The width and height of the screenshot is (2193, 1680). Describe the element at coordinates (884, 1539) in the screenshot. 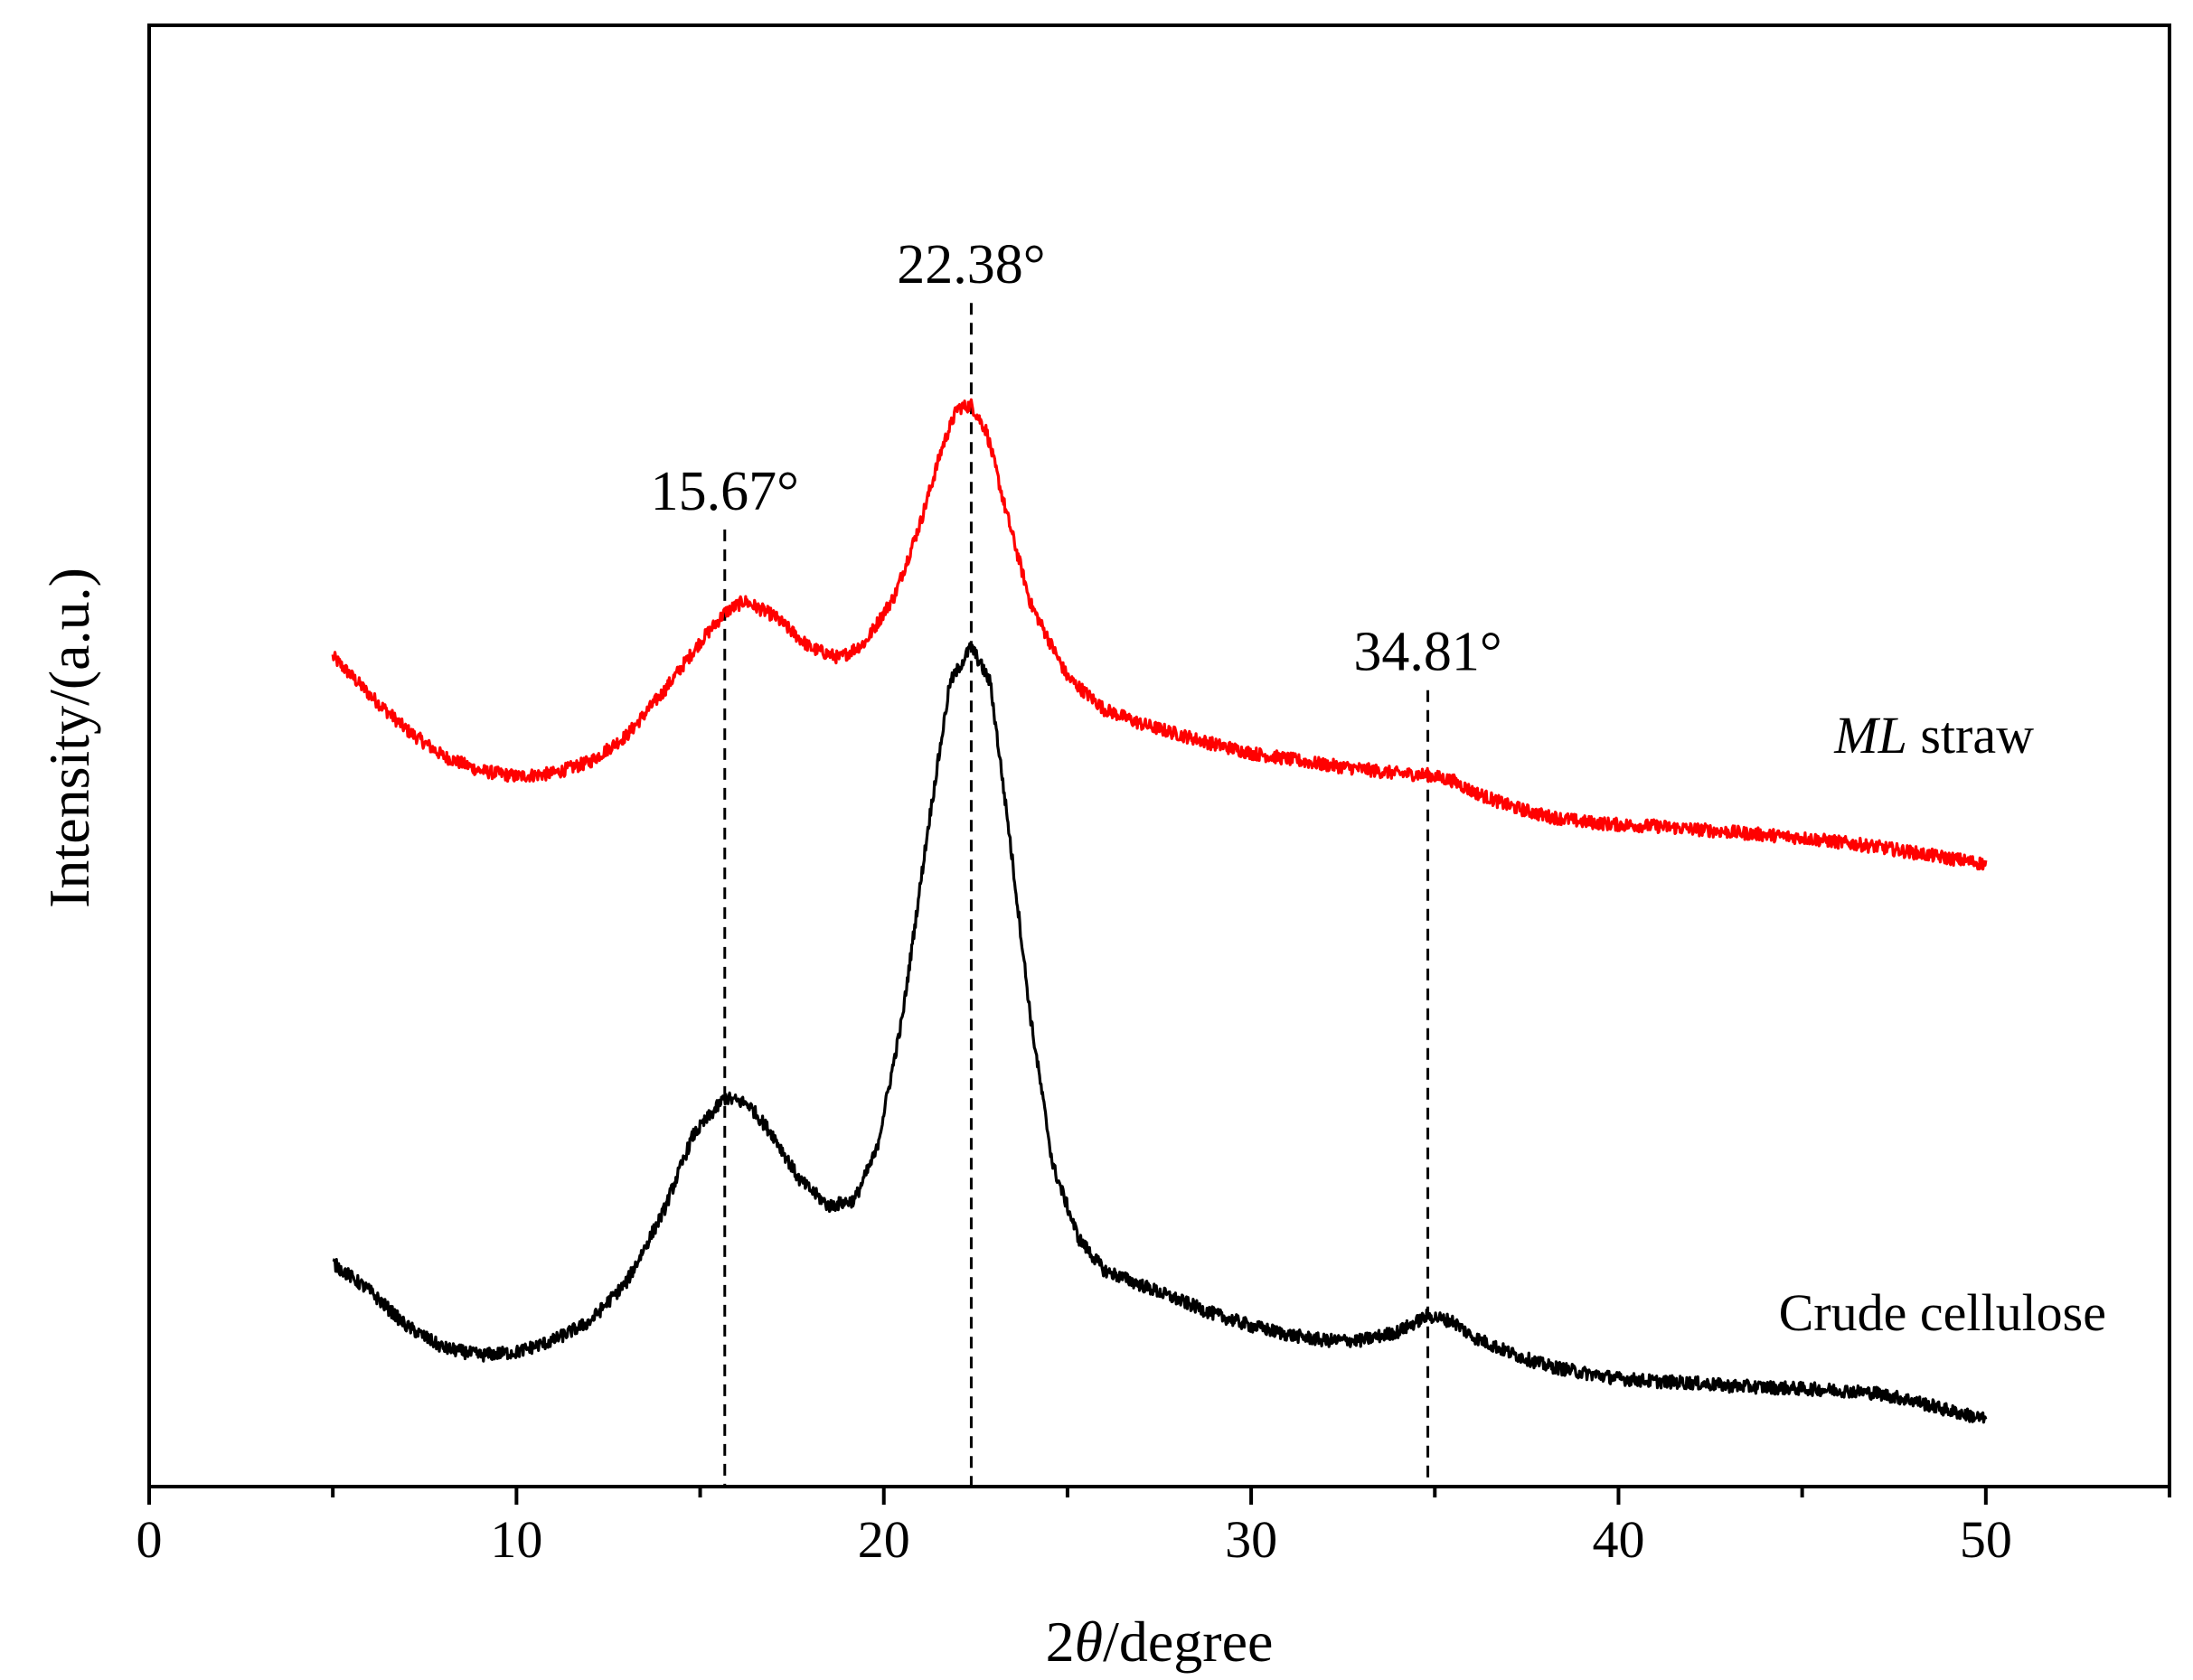

I see `x-tick-label: 20` at that location.